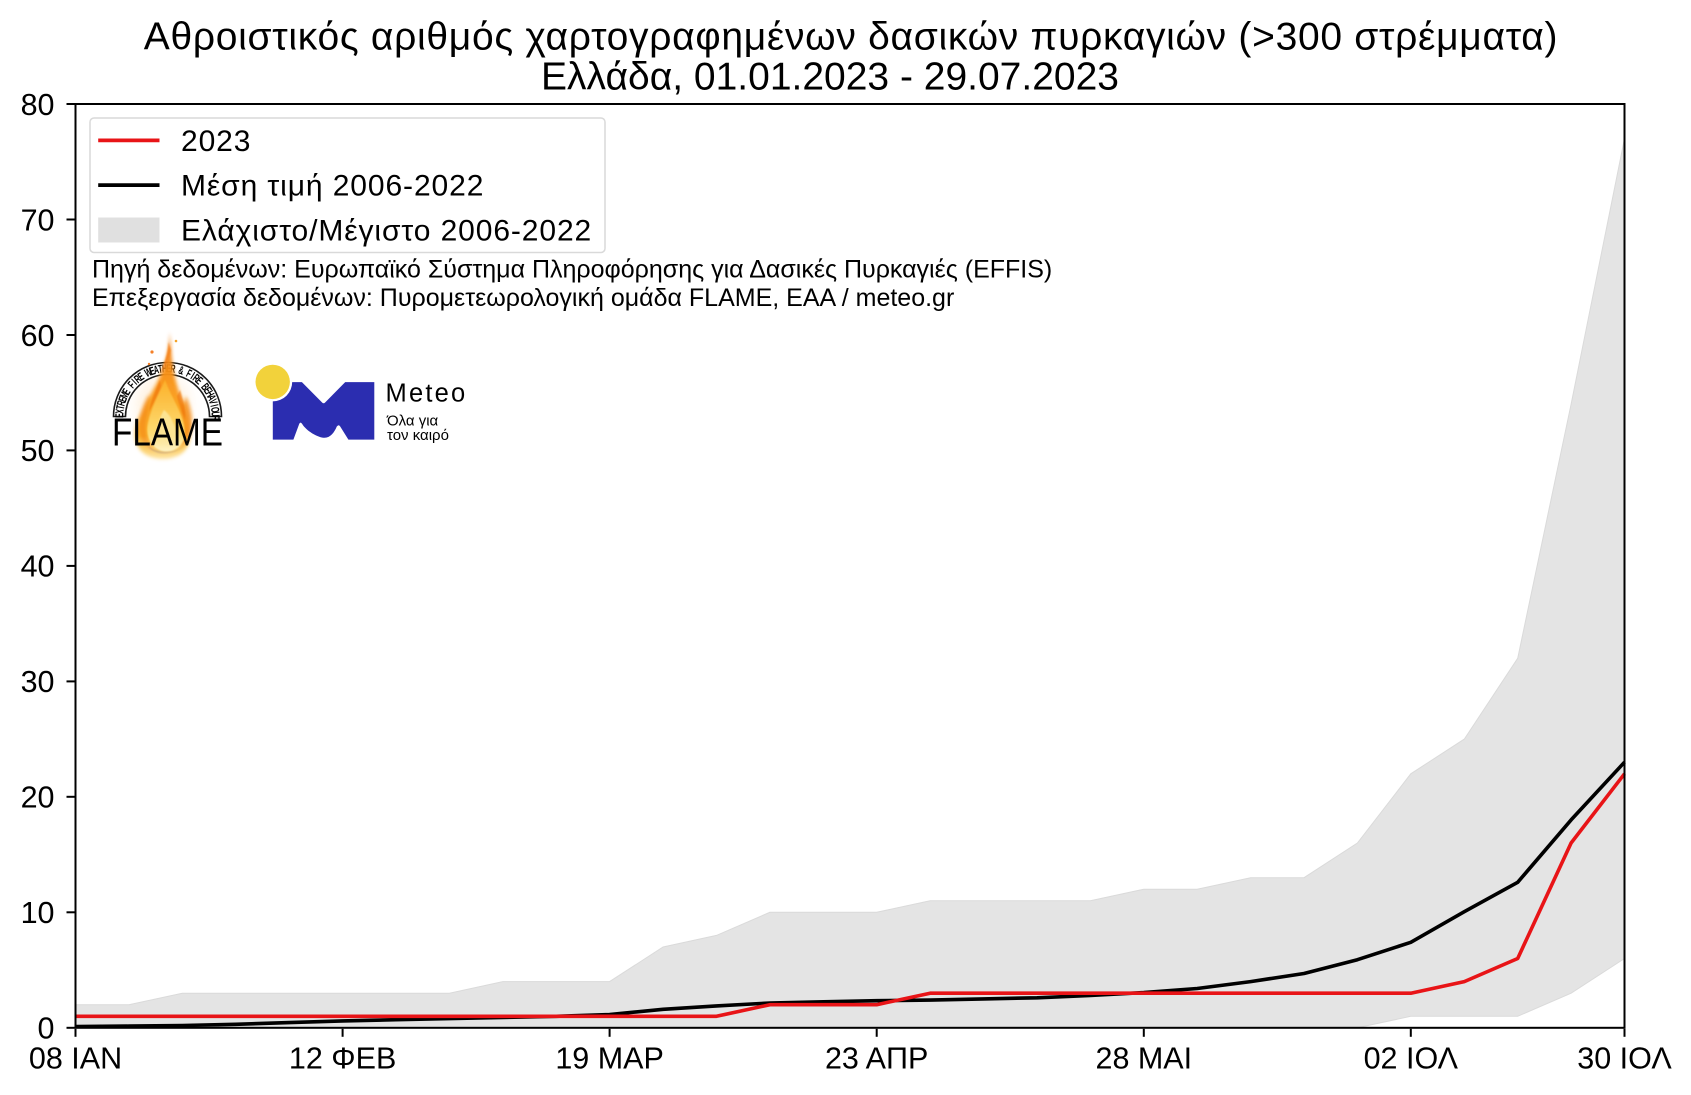 This screenshot has width=1691, height=1095. What do you see at coordinates (609, 1059) in the screenshot?
I see `svg-text: 19 ΜΑΡ` at bounding box center [609, 1059].